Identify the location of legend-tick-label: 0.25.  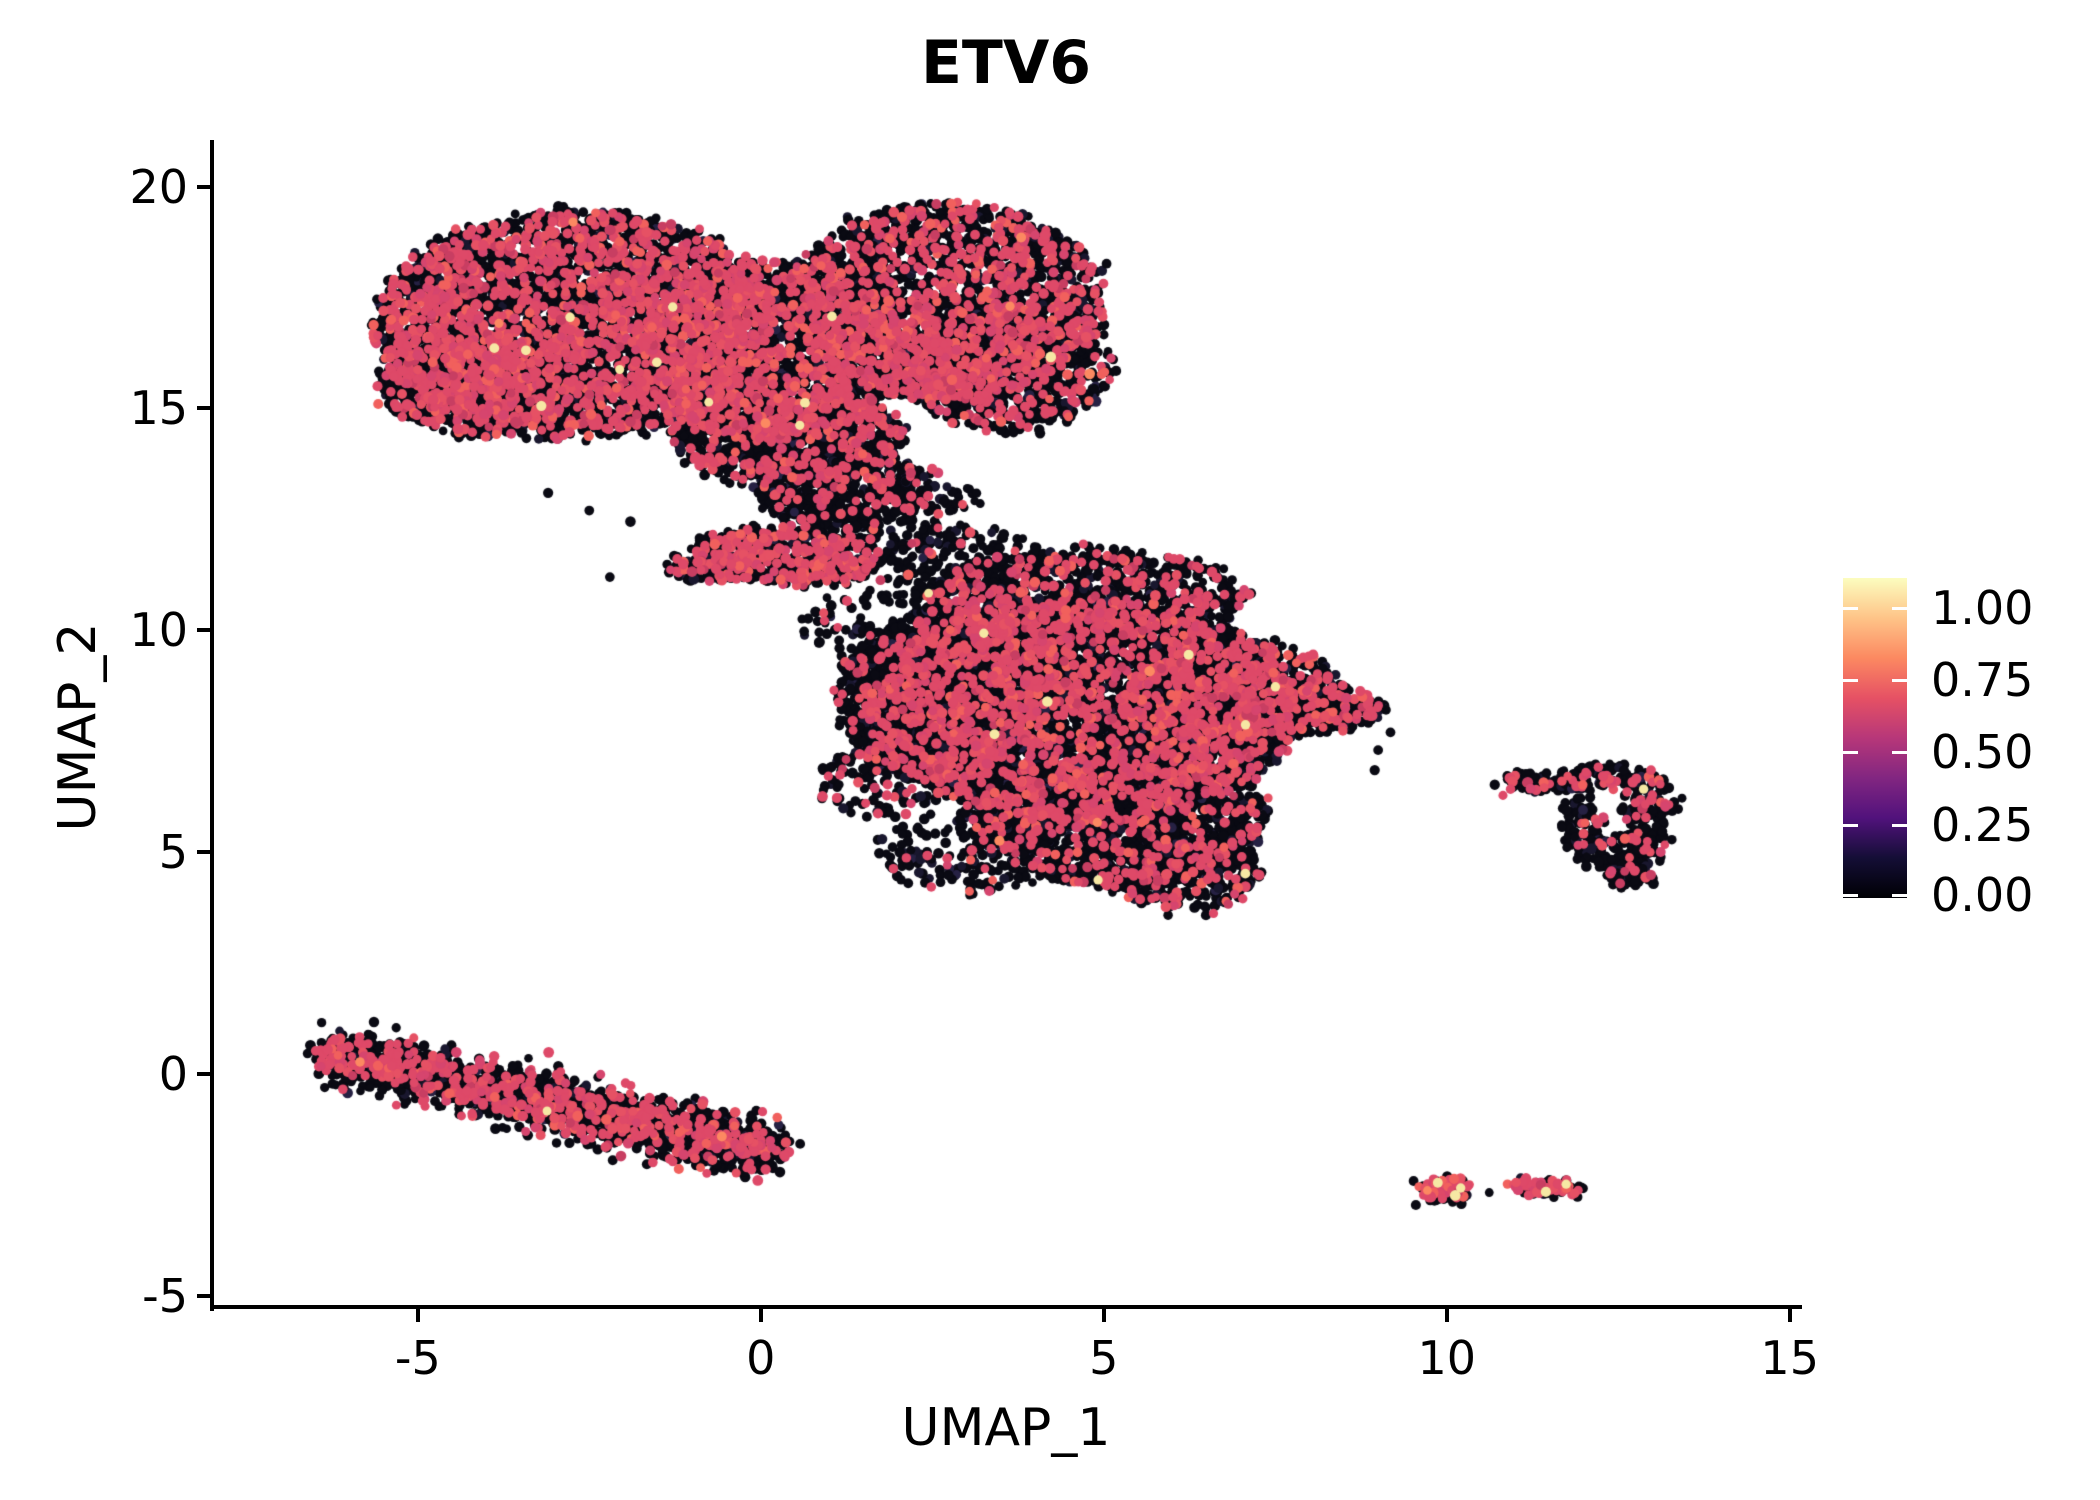
(1982, 825).